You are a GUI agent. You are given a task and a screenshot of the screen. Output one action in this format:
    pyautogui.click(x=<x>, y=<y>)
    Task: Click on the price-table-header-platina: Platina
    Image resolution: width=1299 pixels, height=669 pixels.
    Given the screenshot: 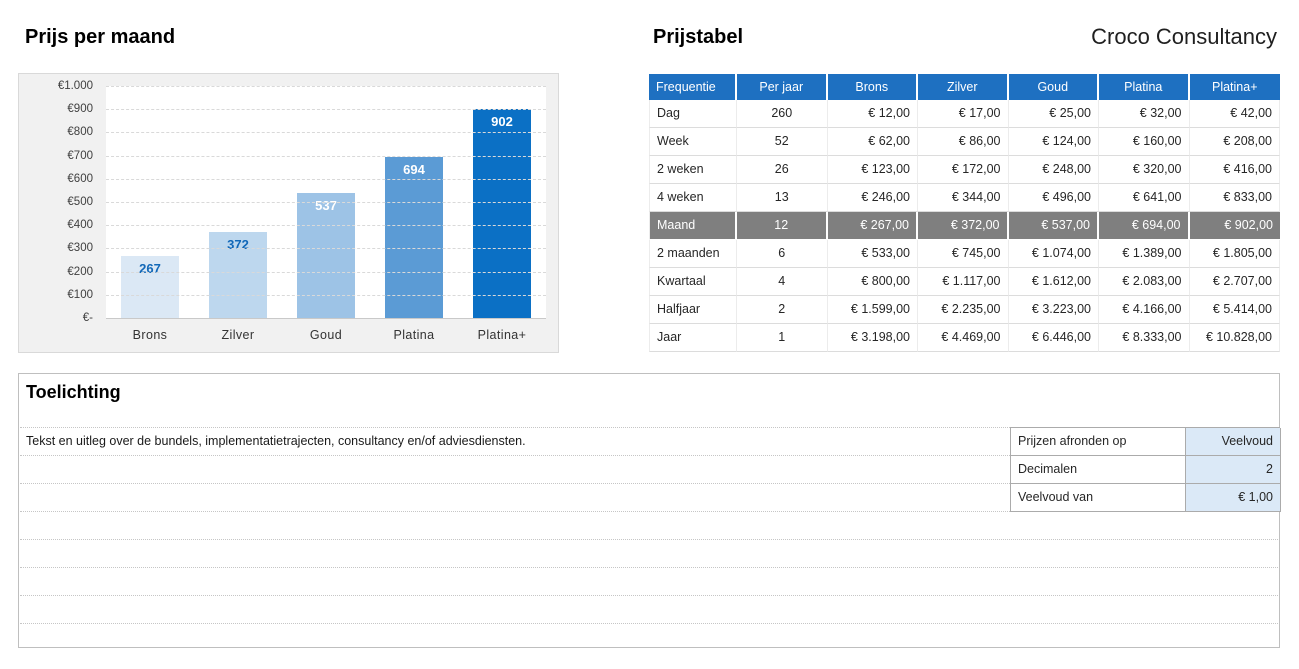 What is the action you would take?
    pyautogui.click(x=1144, y=87)
    